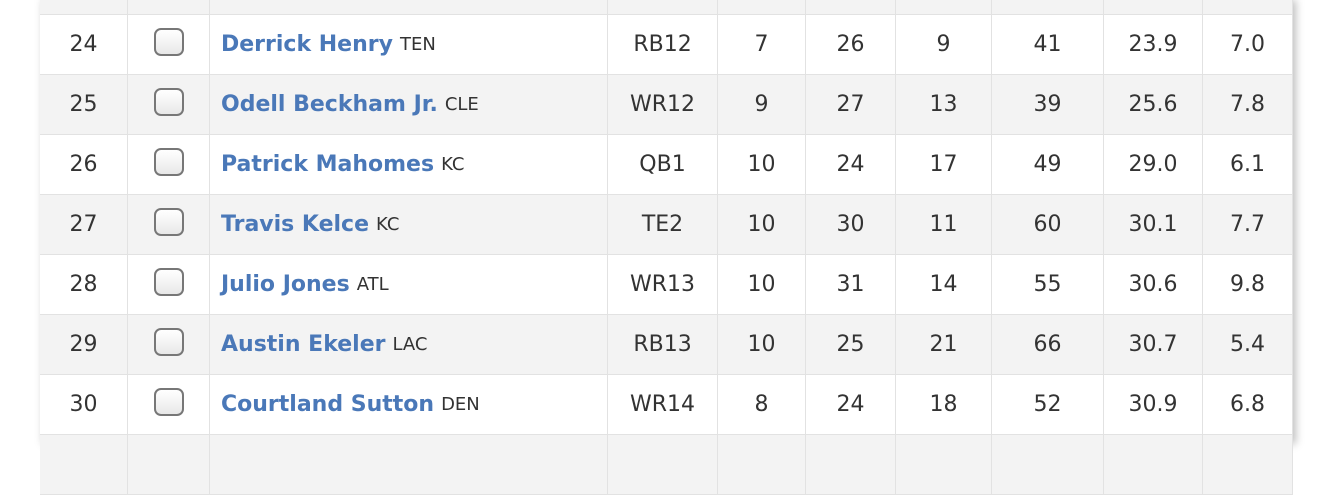  I want to click on stat: 23.9, so click(1153, 44).